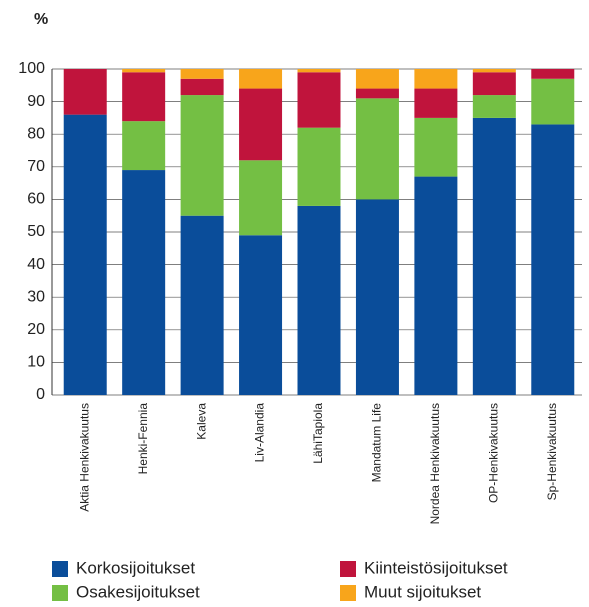 This screenshot has width=589, height=607. What do you see at coordinates (201, 421) in the screenshot?
I see `x-tick-label: Kaleva` at bounding box center [201, 421].